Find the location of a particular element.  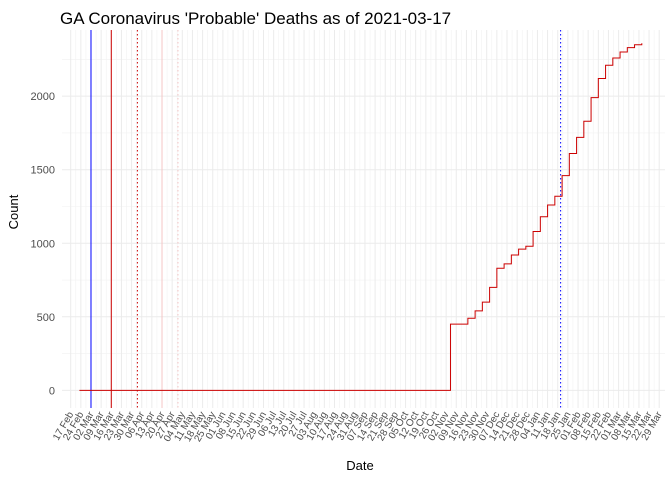

y-axis-title: Count is located at coordinates (13, 211).